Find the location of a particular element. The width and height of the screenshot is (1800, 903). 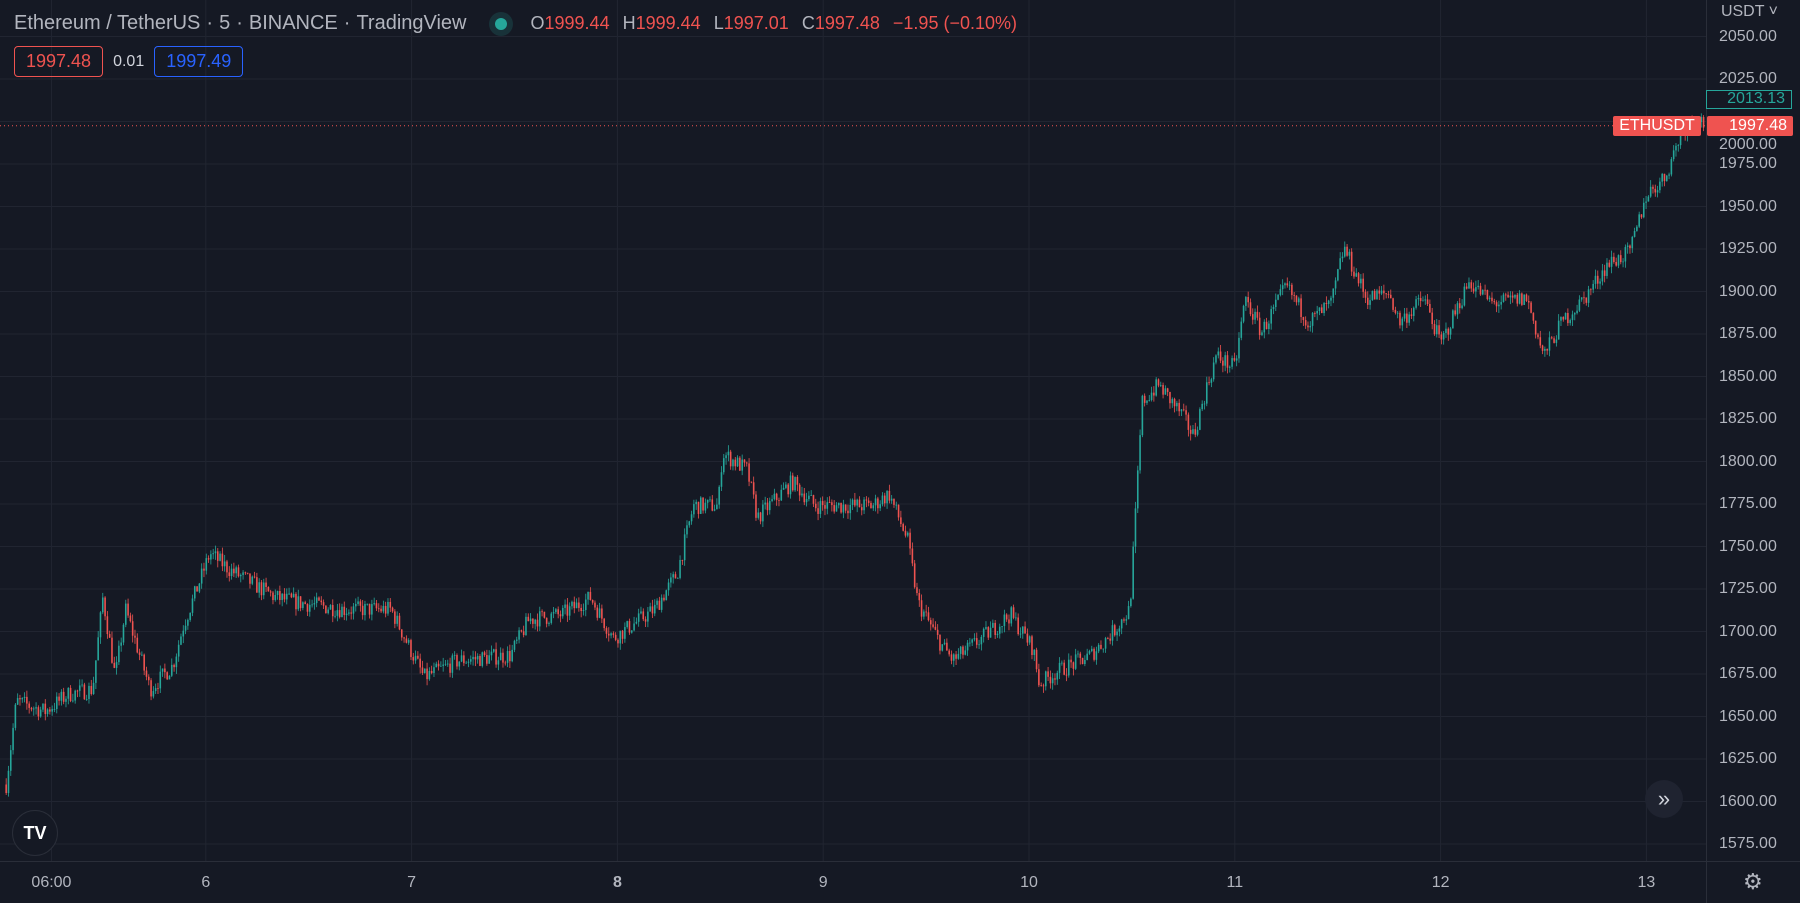

symbol-name: Ethereum / TetherUS is located at coordinates (107, 23).